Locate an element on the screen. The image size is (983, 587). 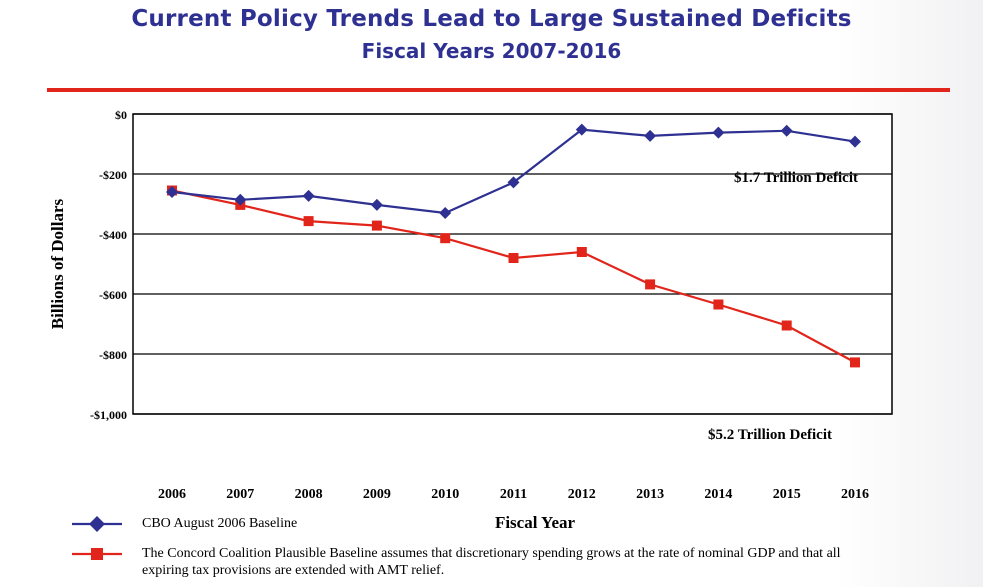
x-tick-label: 2007 is located at coordinates (240, 494).